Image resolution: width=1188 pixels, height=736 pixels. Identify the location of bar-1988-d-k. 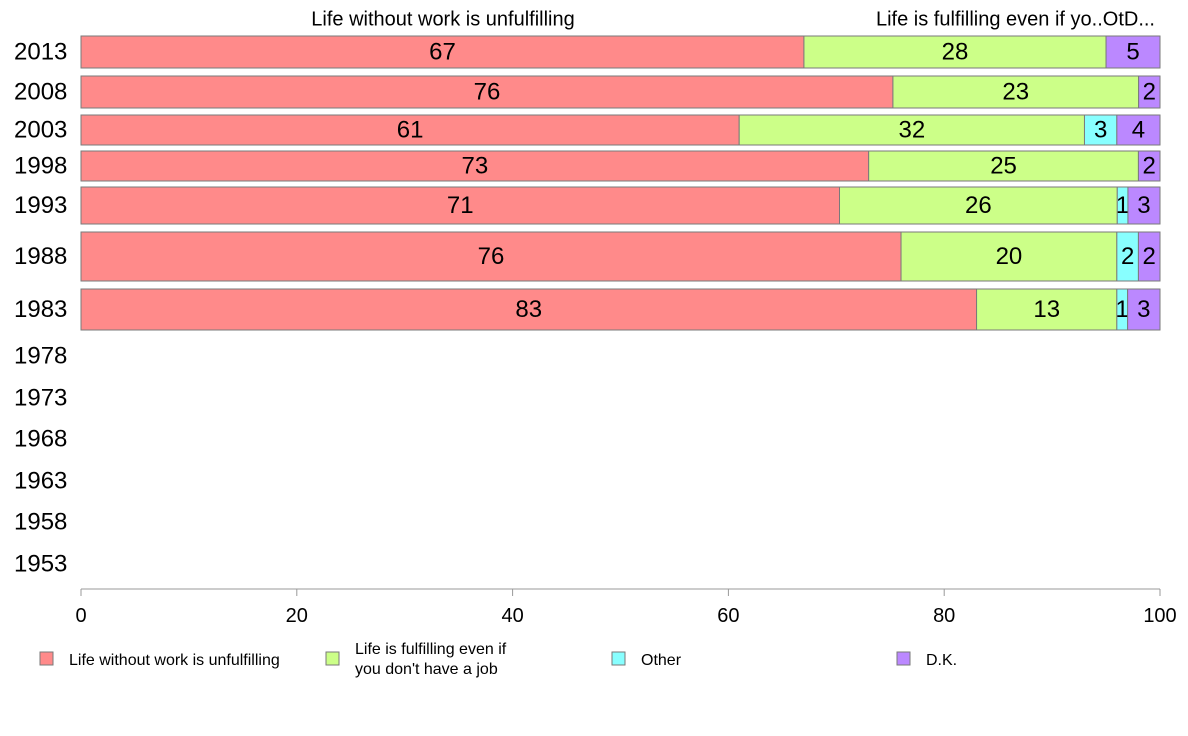
(1149, 256).